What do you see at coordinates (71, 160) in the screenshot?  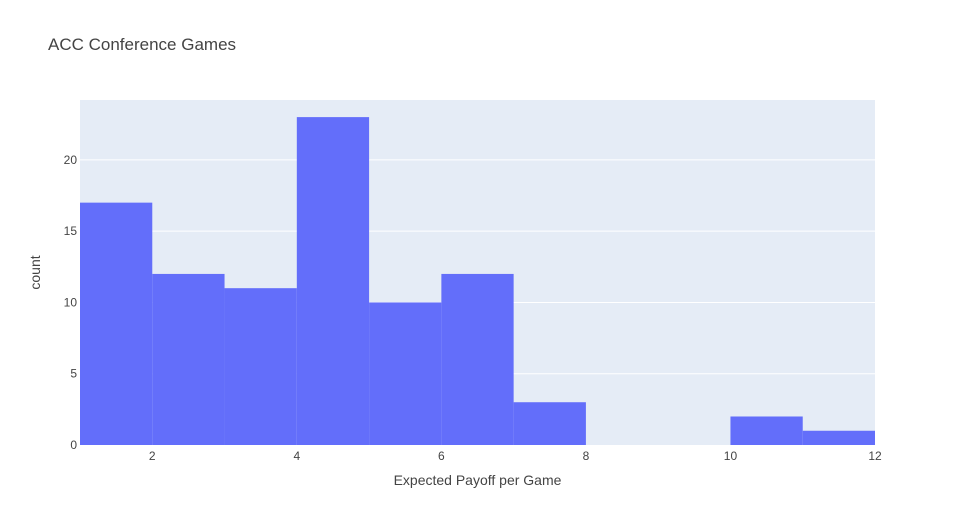 I see `y-tick-label: 20` at bounding box center [71, 160].